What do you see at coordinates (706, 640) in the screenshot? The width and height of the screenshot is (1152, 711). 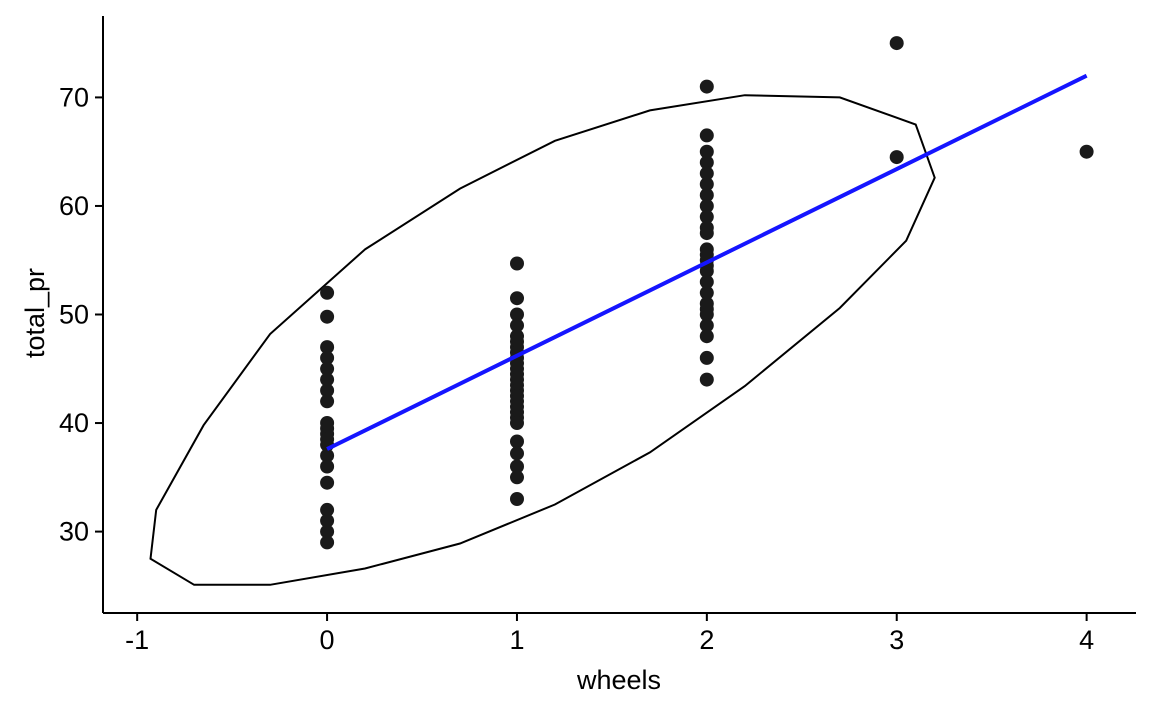 I see `x-tick-label: 2` at bounding box center [706, 640].